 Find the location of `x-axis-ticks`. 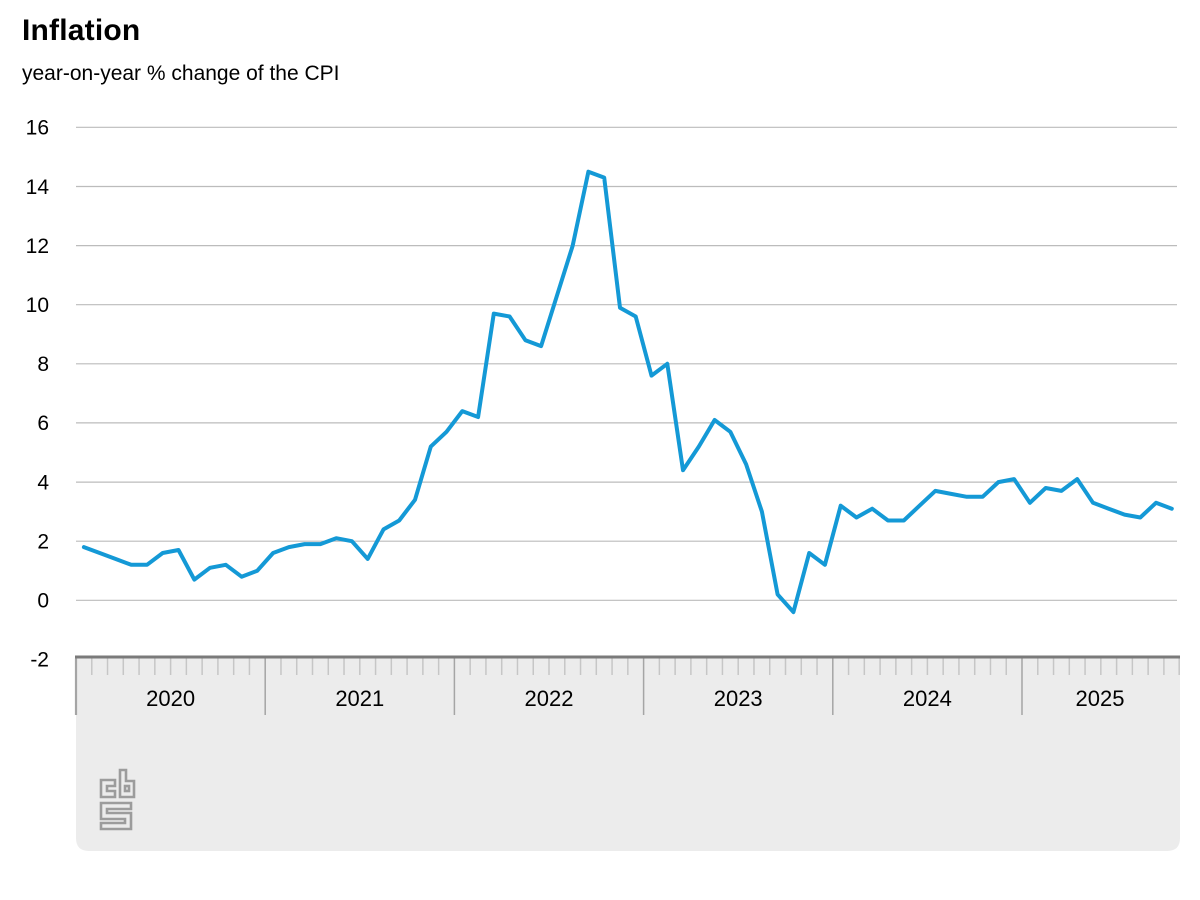

x-axis-ticks is located at coordinates (627, 686).